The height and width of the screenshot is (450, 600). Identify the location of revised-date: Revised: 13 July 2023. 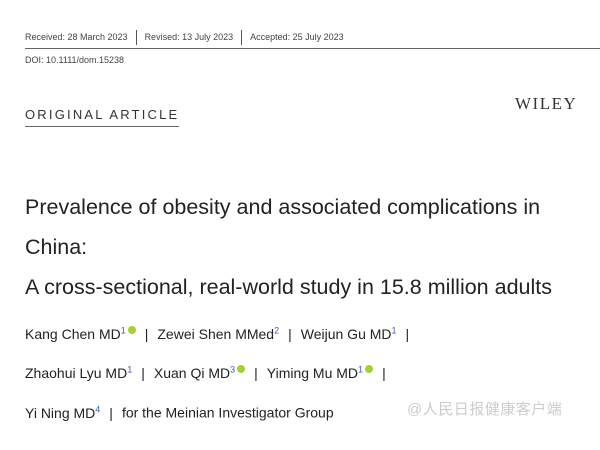
(188, 37).